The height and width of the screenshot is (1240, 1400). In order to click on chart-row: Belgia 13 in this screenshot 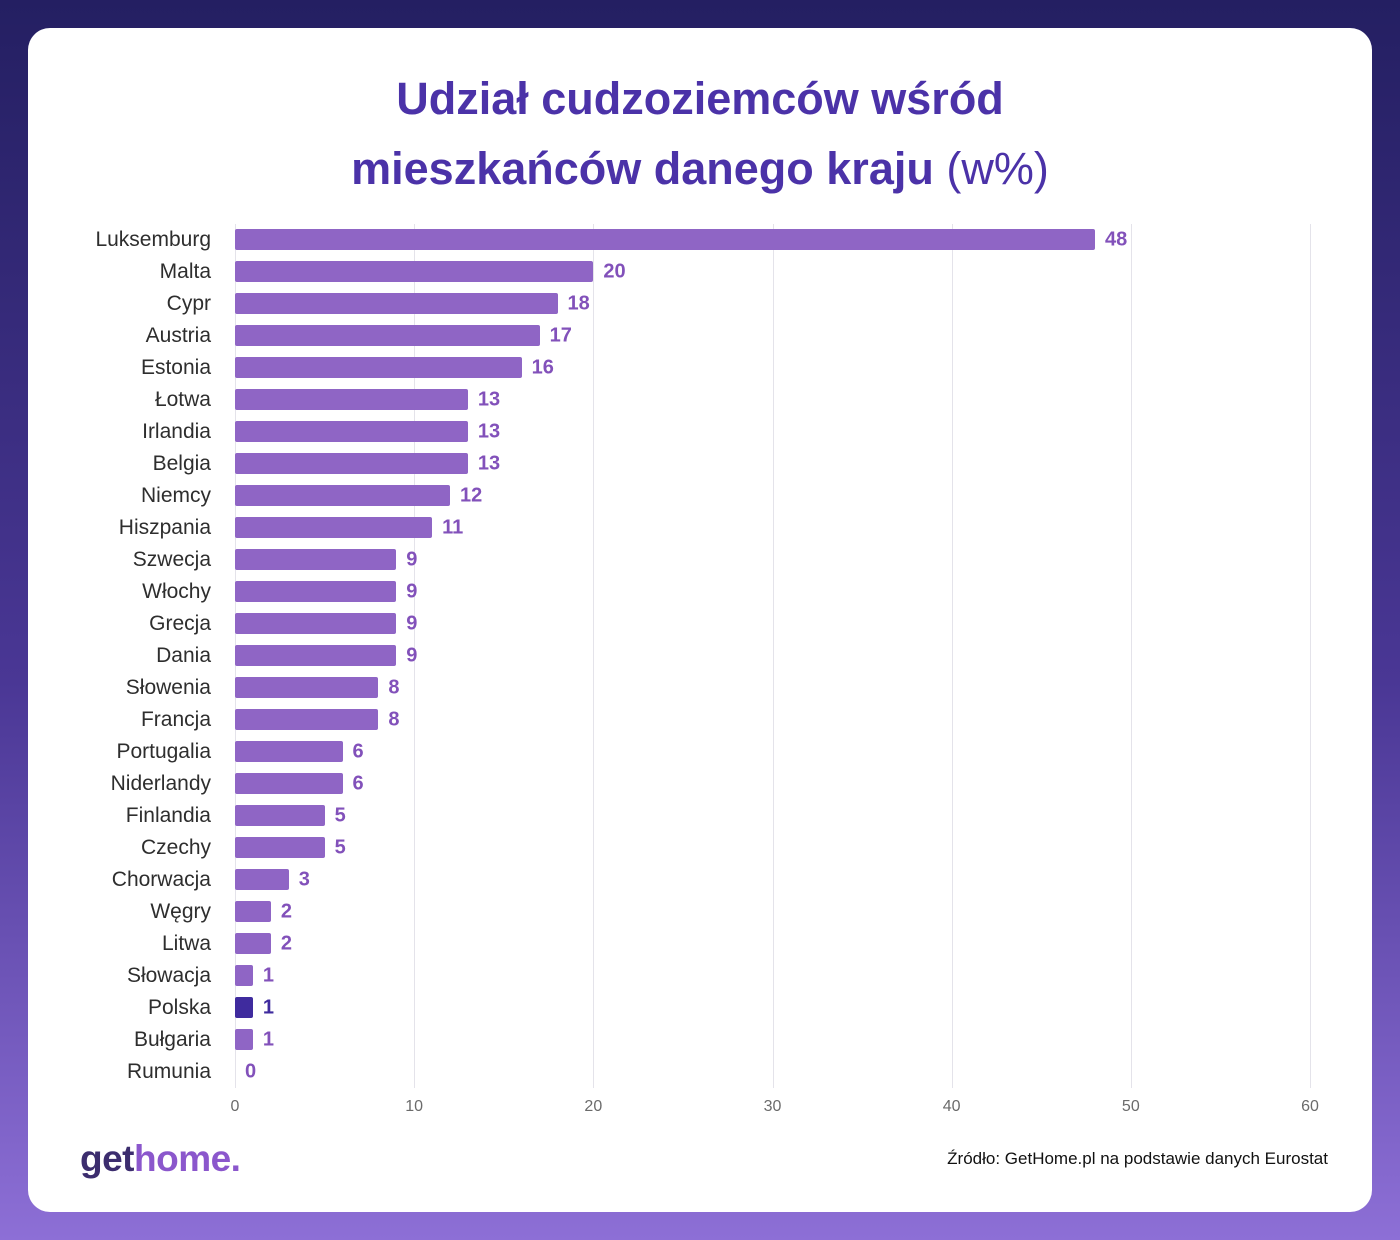, I will do `click(700, 464)`.